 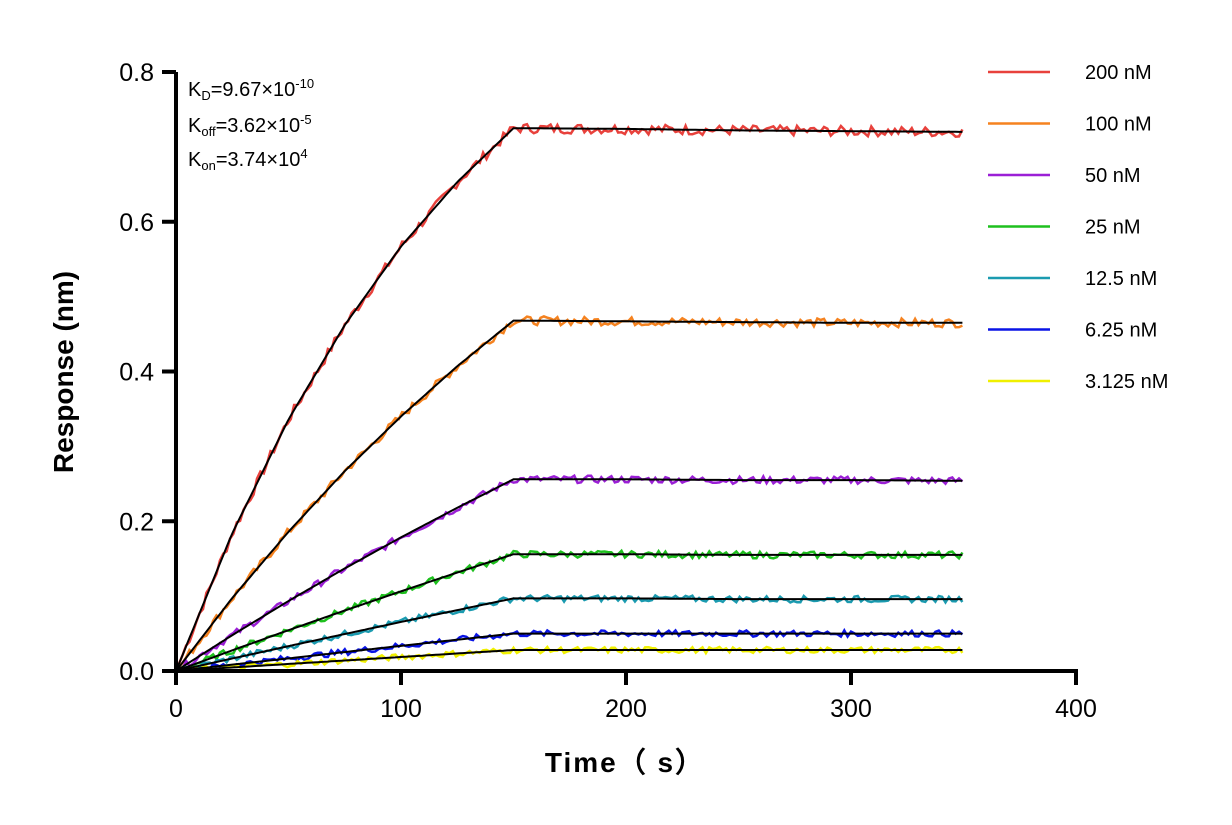 I want to click on x-axis-label: Time（ s）, so click(x=625, y=762).